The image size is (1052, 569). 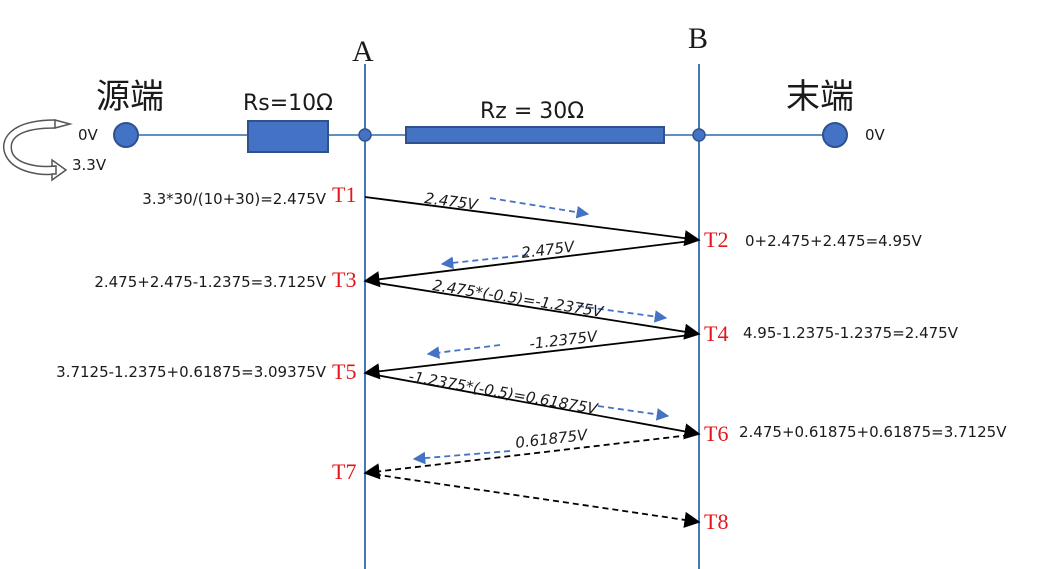 What do you see at coordinates (89, 165) in the screenshot?
I see `source-high-level: 3.3V` at bounding box center [89, 165].